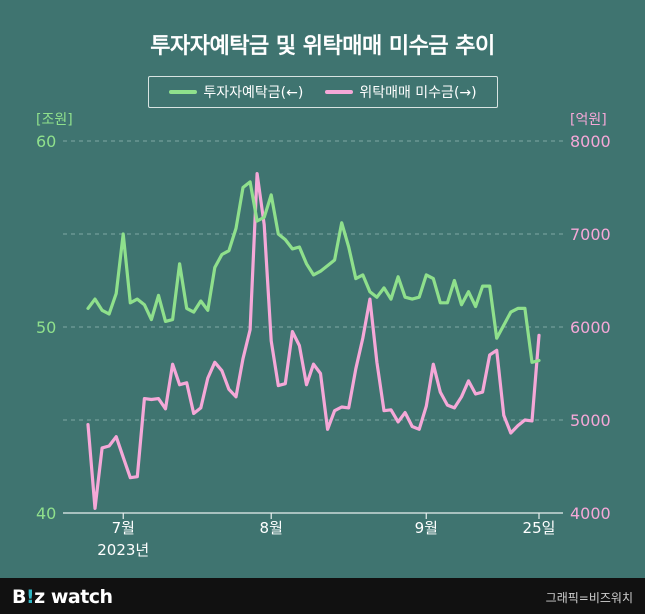  What do you see at coordinates (590, 420) in the screenshot?
I see `right-axis-tick: 5000` at bounding box center [590, 420].